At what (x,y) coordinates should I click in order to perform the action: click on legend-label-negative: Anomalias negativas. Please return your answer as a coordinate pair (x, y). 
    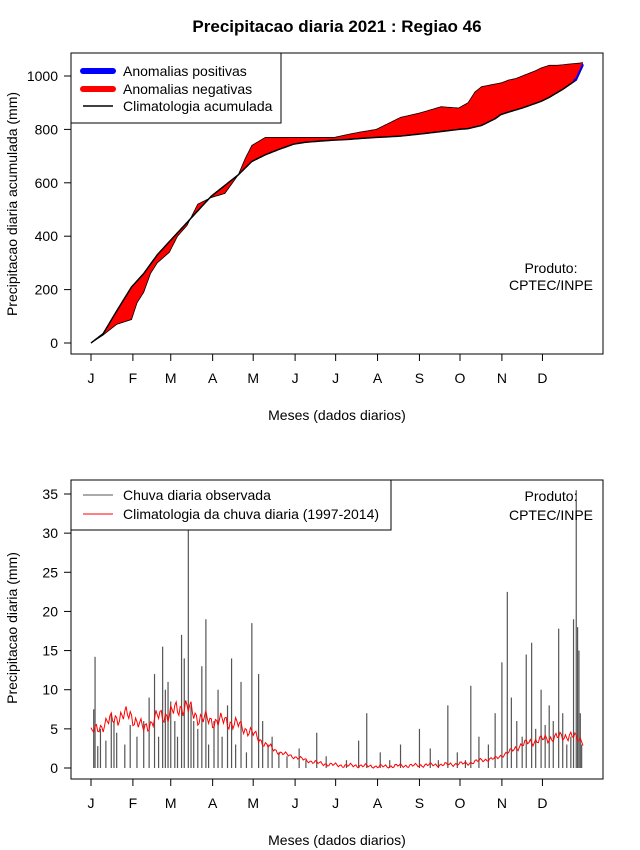
    Looking at the image, I should click on (187, 89).